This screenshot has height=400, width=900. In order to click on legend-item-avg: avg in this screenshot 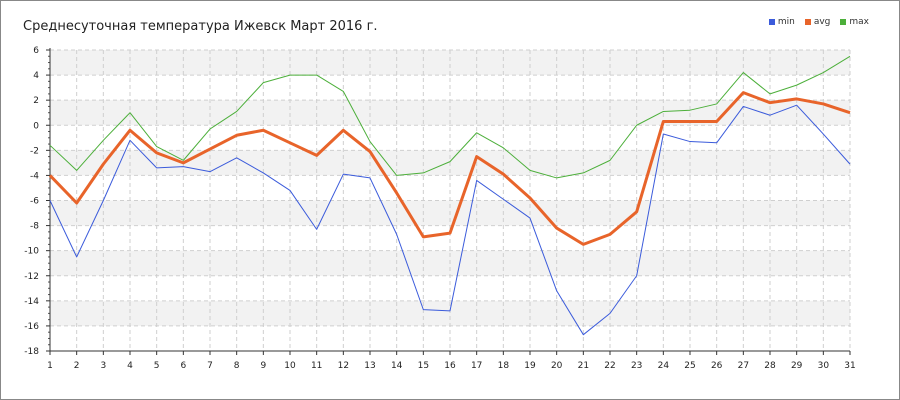, I will do `click(817, 22)`.